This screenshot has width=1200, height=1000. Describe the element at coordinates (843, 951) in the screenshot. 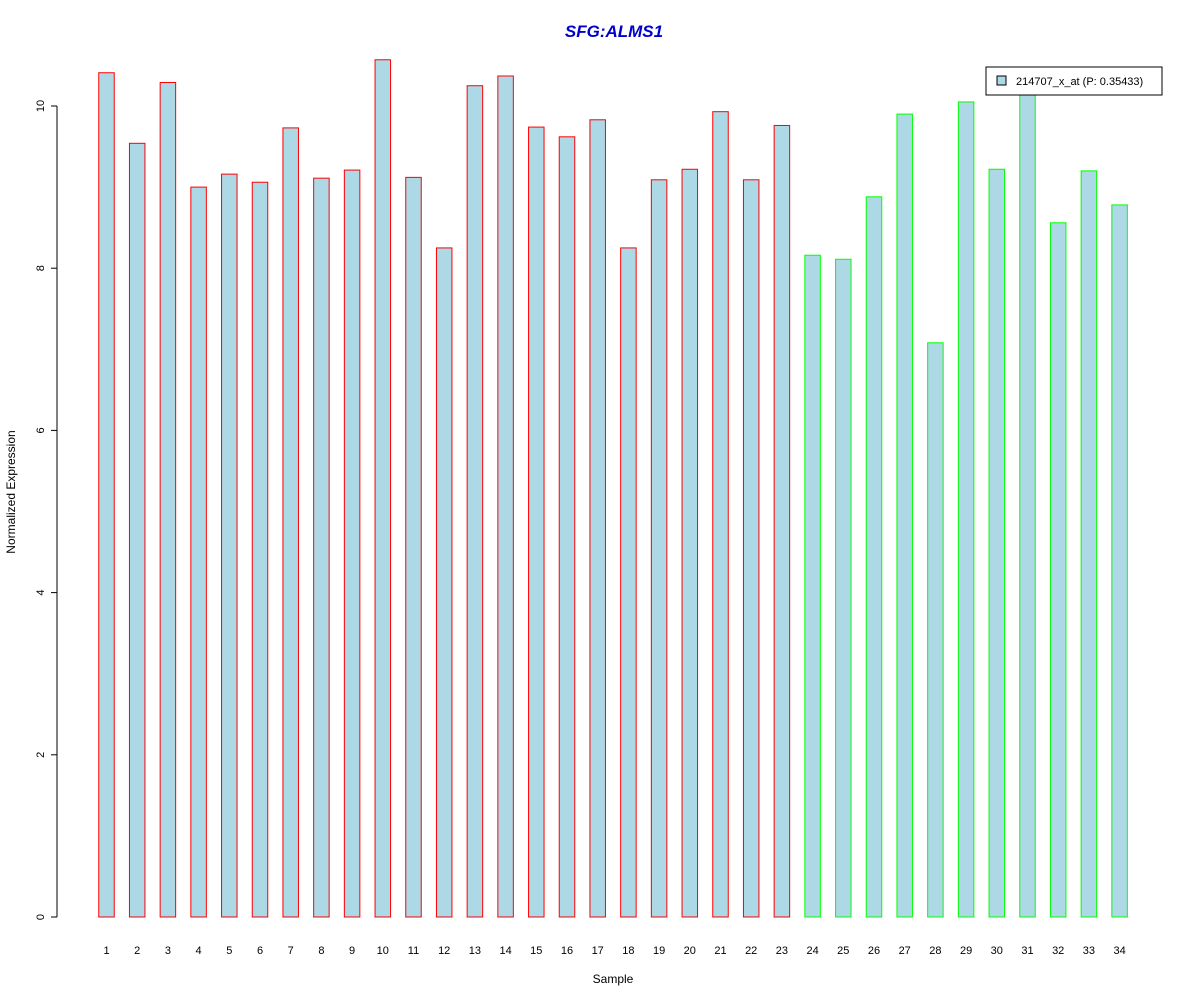

I see `x-tick-label: 25` at that location.